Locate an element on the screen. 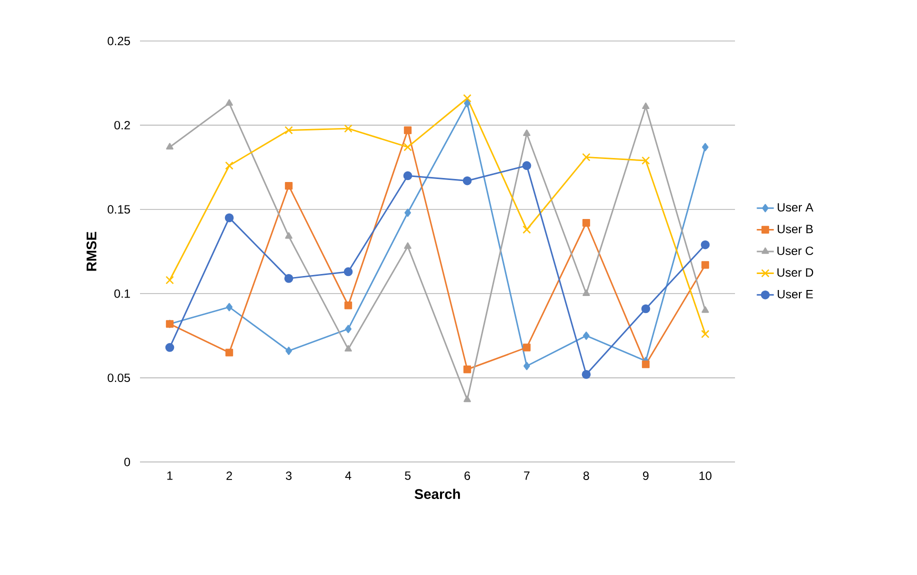 The width and height of the screenshot is (917, 575). y-tick-label: 0.1 is located at coordinates (122, 293).